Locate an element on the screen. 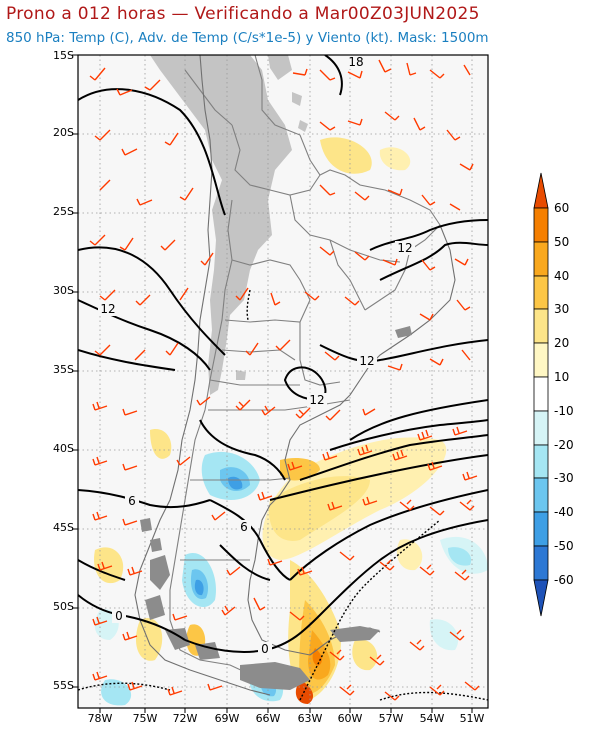 The height and width of the screenshot is (750, 600). lon-label-78w: 78W is located at coordinates (100, 718).